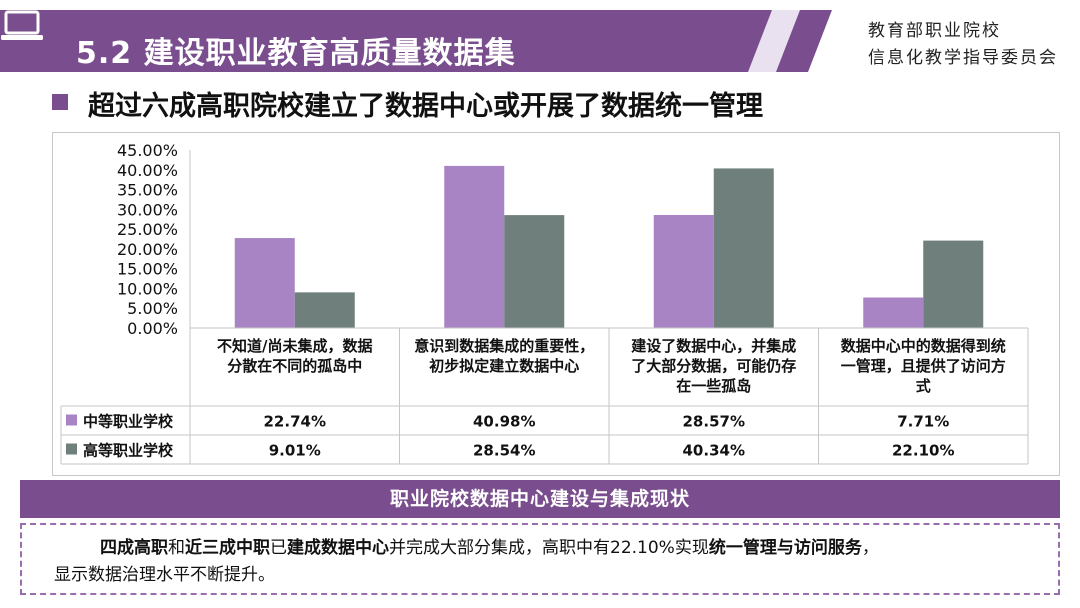  Describe the element at coordinates (963, 58) in the screenshot. I see `org-line-2: 信息化教学指导委员会` at that location.